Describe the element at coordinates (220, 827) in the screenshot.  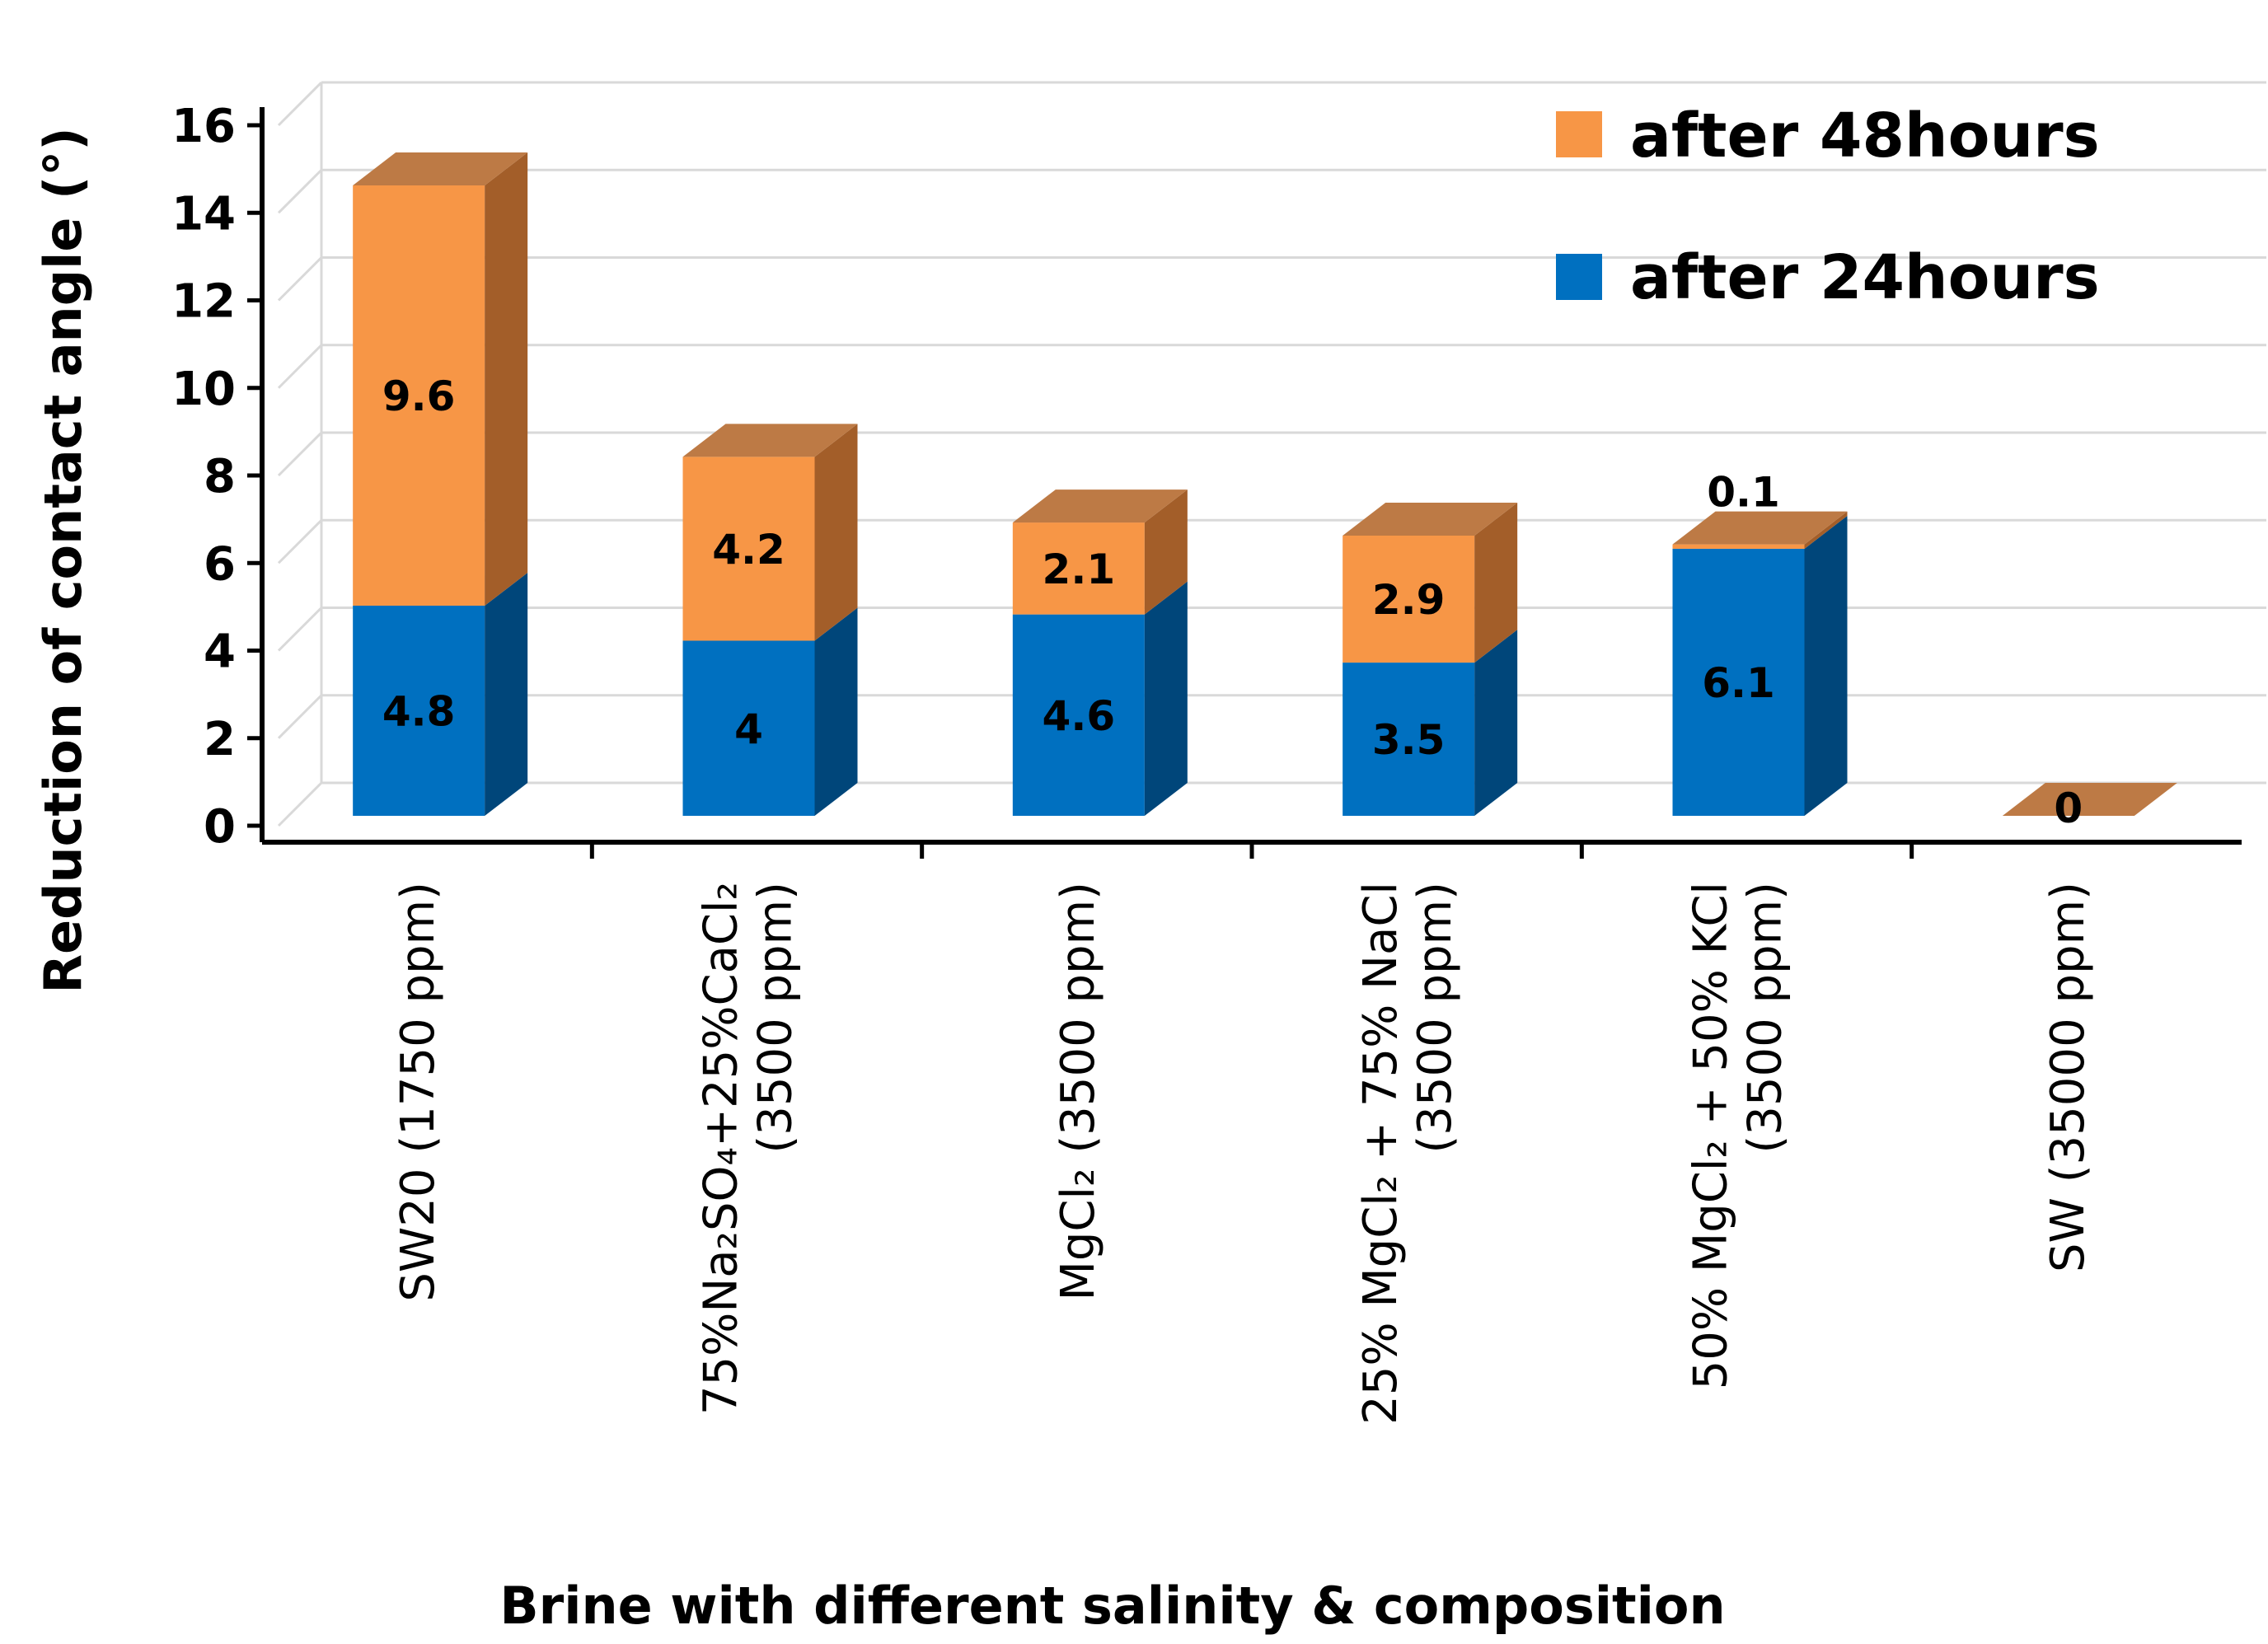
I see `y-tick-label-0: 0` at that location.